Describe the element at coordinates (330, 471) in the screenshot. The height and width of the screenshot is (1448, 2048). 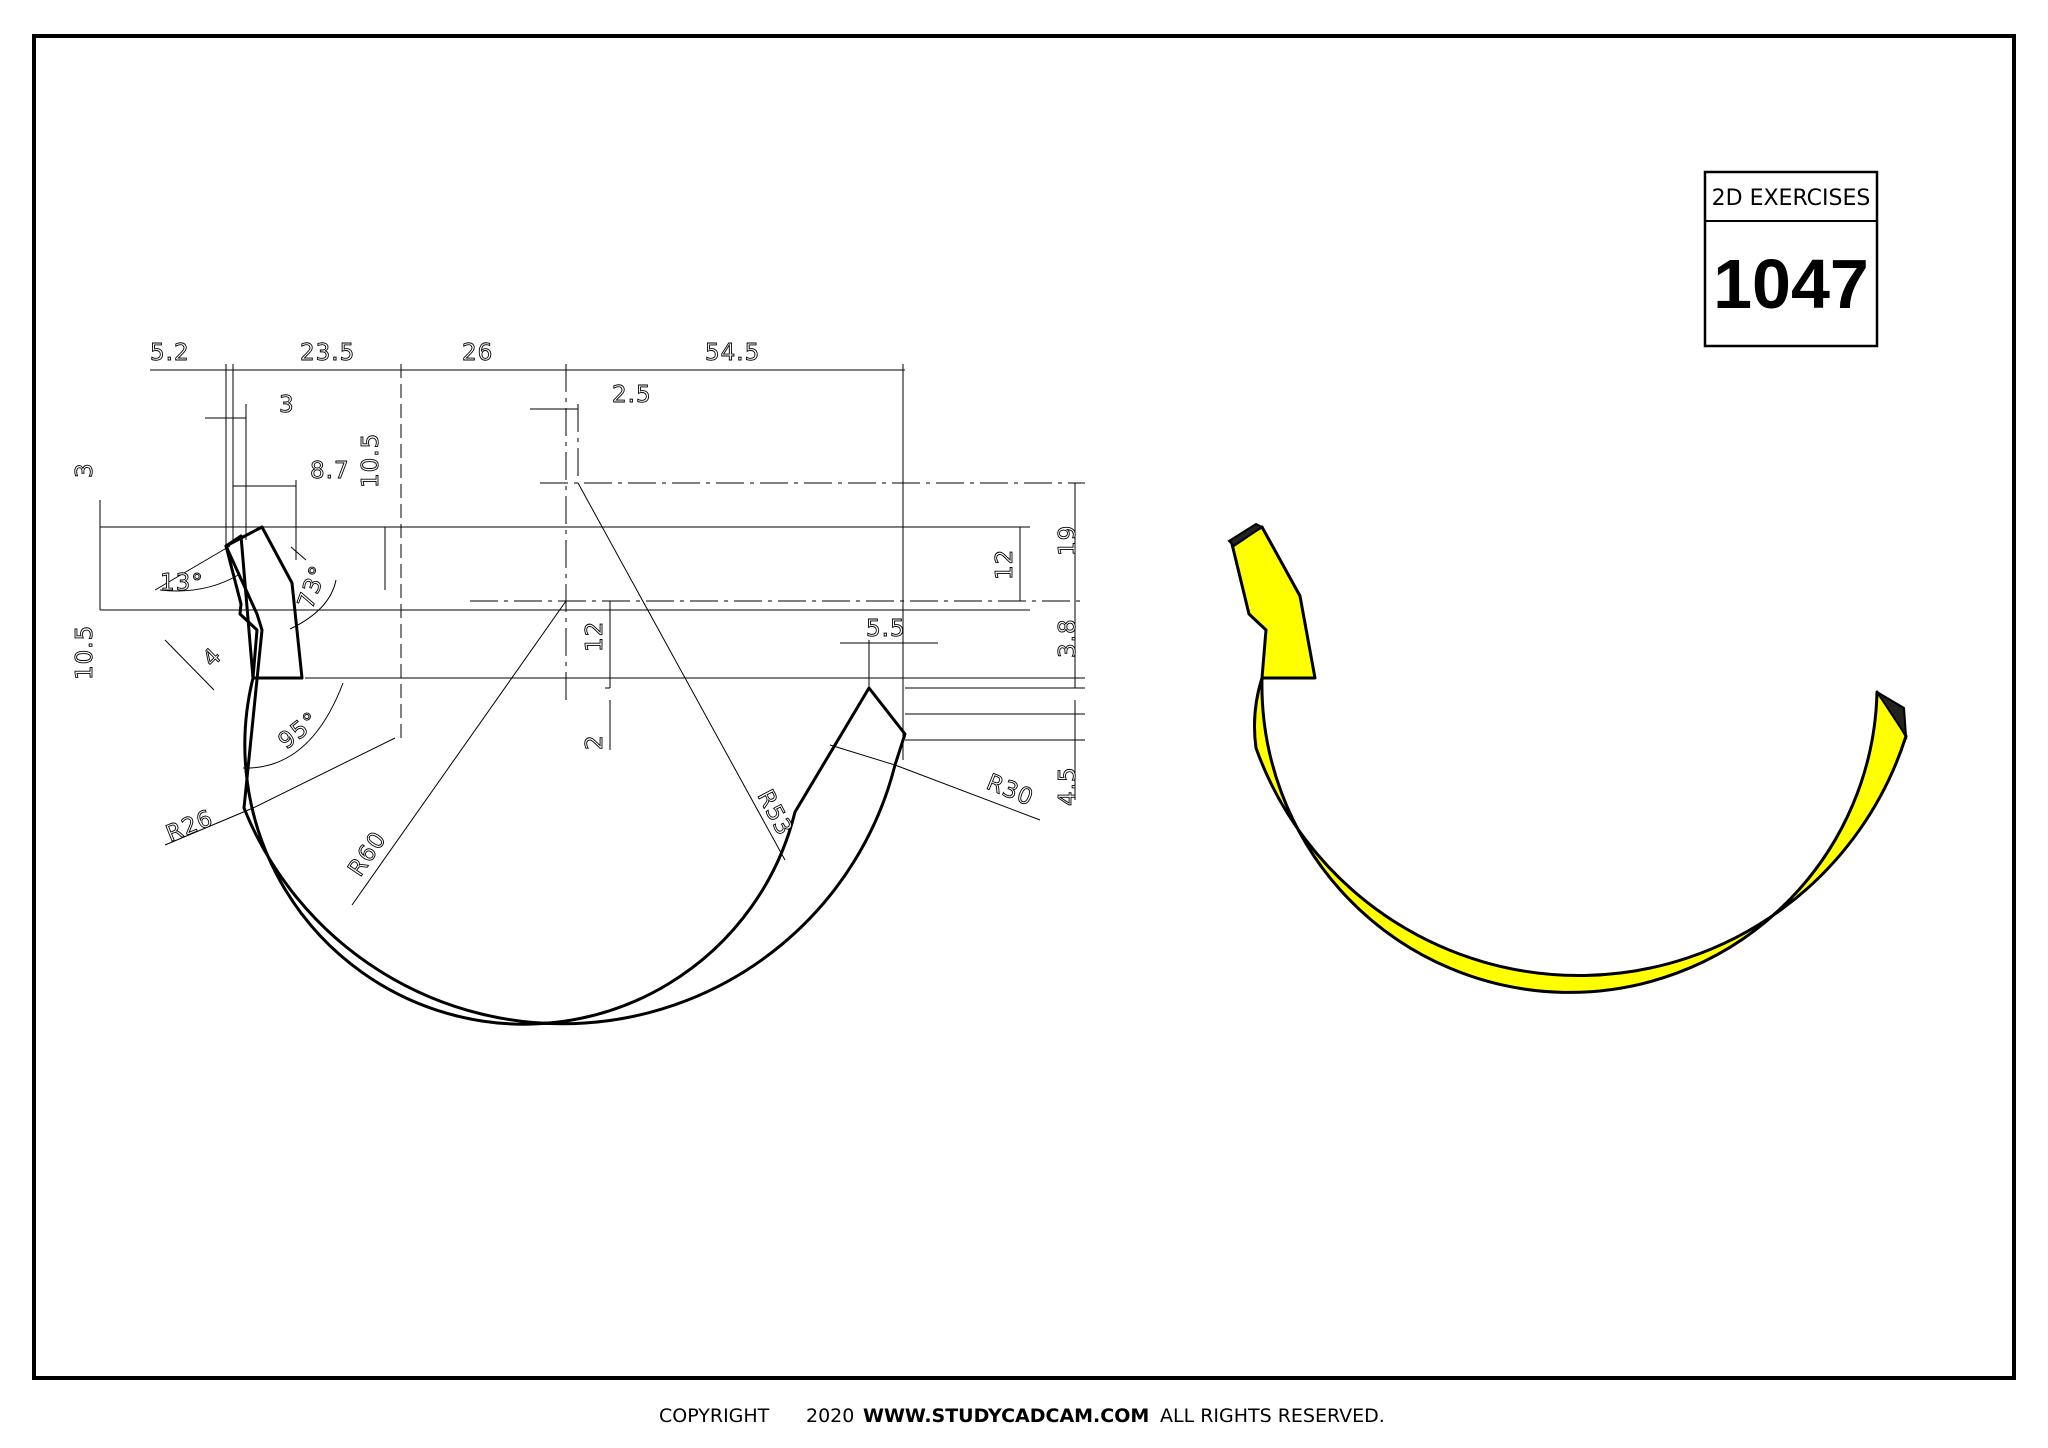
I see `dim-8-7: 8.7` at that location.